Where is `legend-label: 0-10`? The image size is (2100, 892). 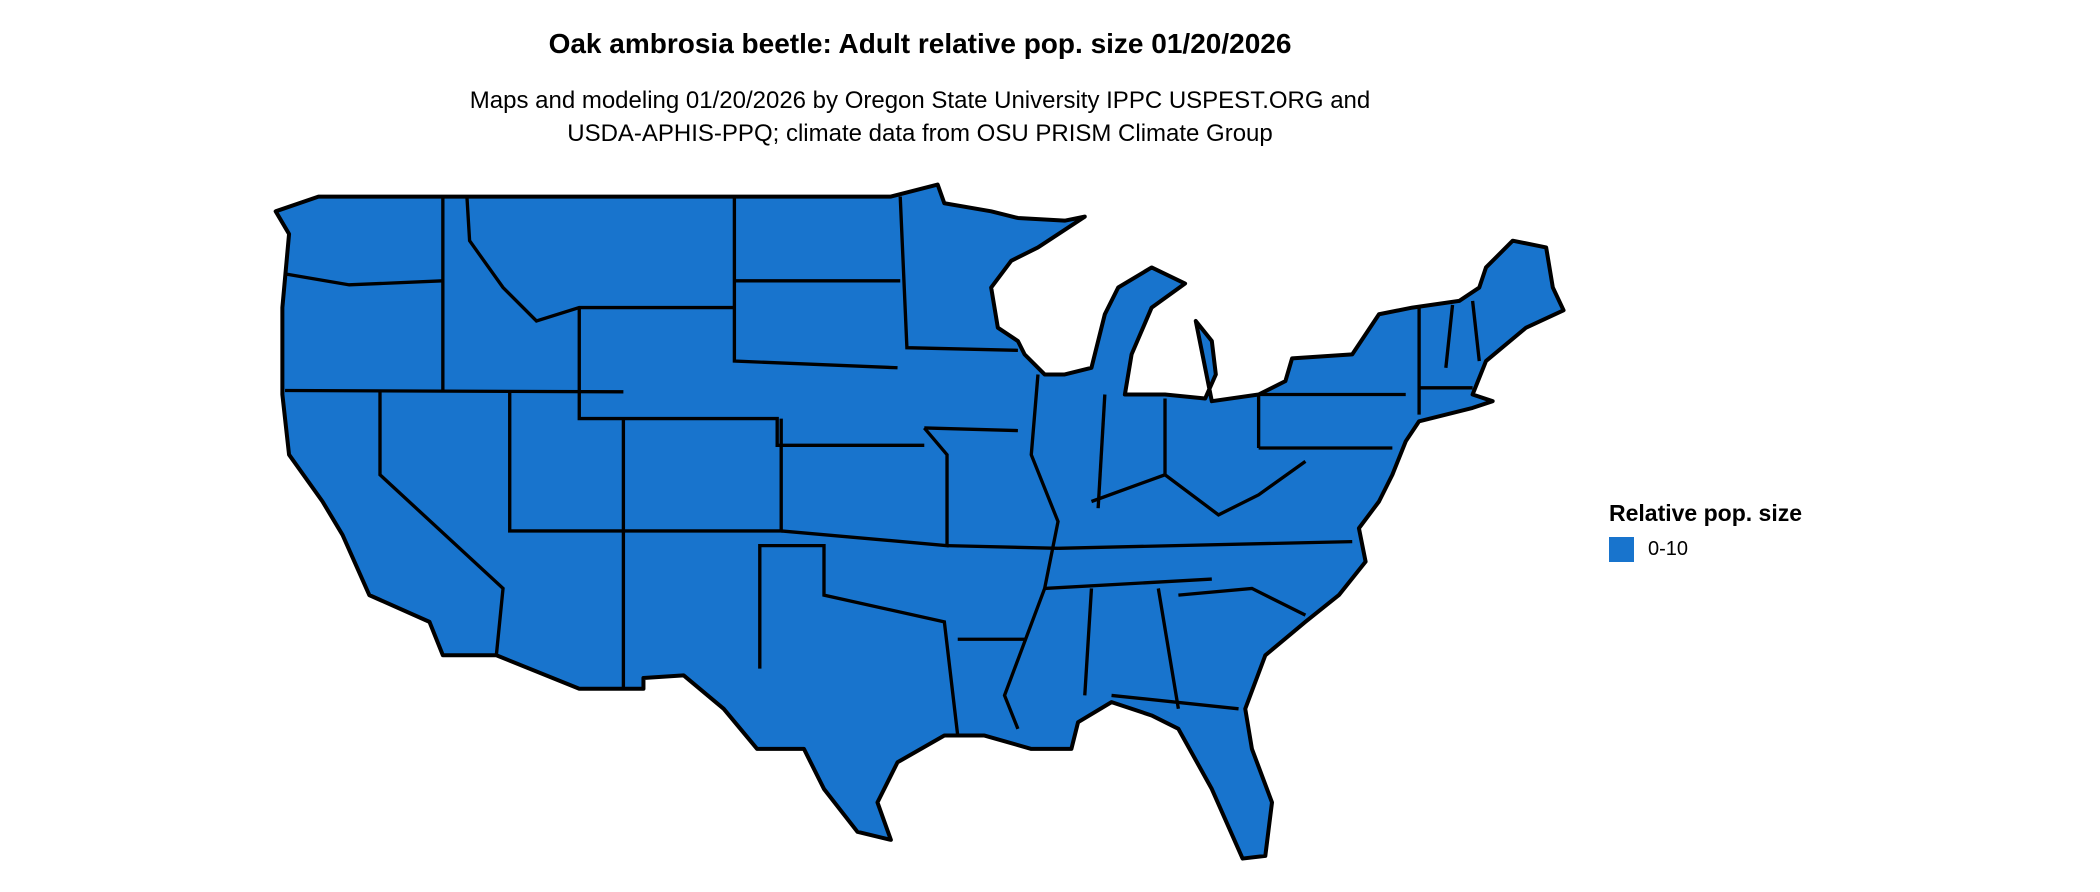
legend-label: 0-10 is located at coordinates (1668, 549).